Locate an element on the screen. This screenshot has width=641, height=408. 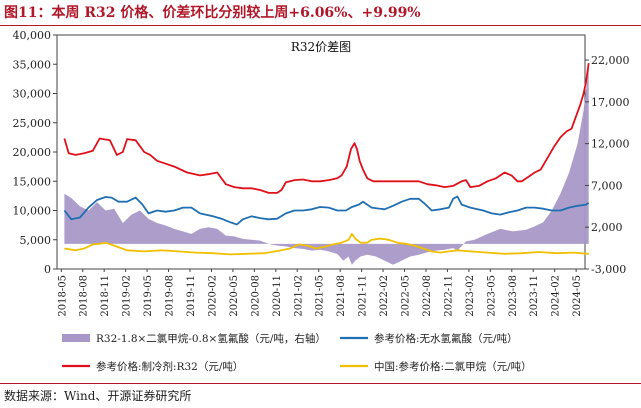
x-axis-tick-label: 2022-02 is located at coordinates (384, 296).